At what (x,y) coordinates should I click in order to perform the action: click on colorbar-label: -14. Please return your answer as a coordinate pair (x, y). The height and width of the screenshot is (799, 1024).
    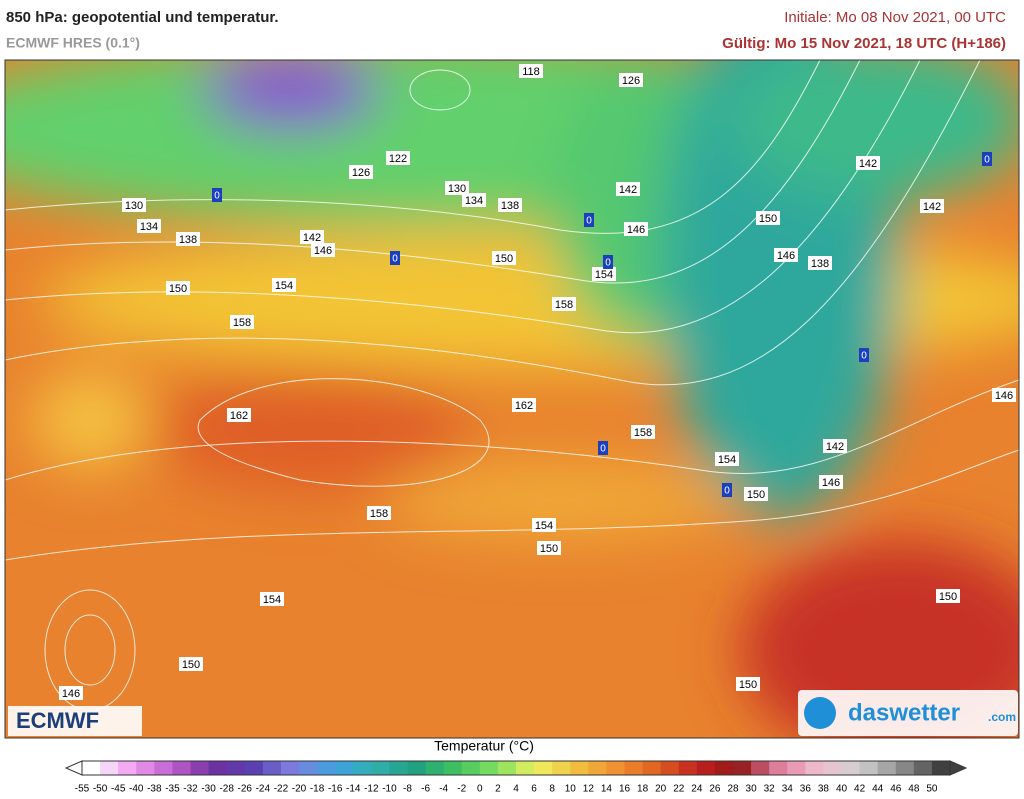
    Looking at the image, I should click on (353, 789).